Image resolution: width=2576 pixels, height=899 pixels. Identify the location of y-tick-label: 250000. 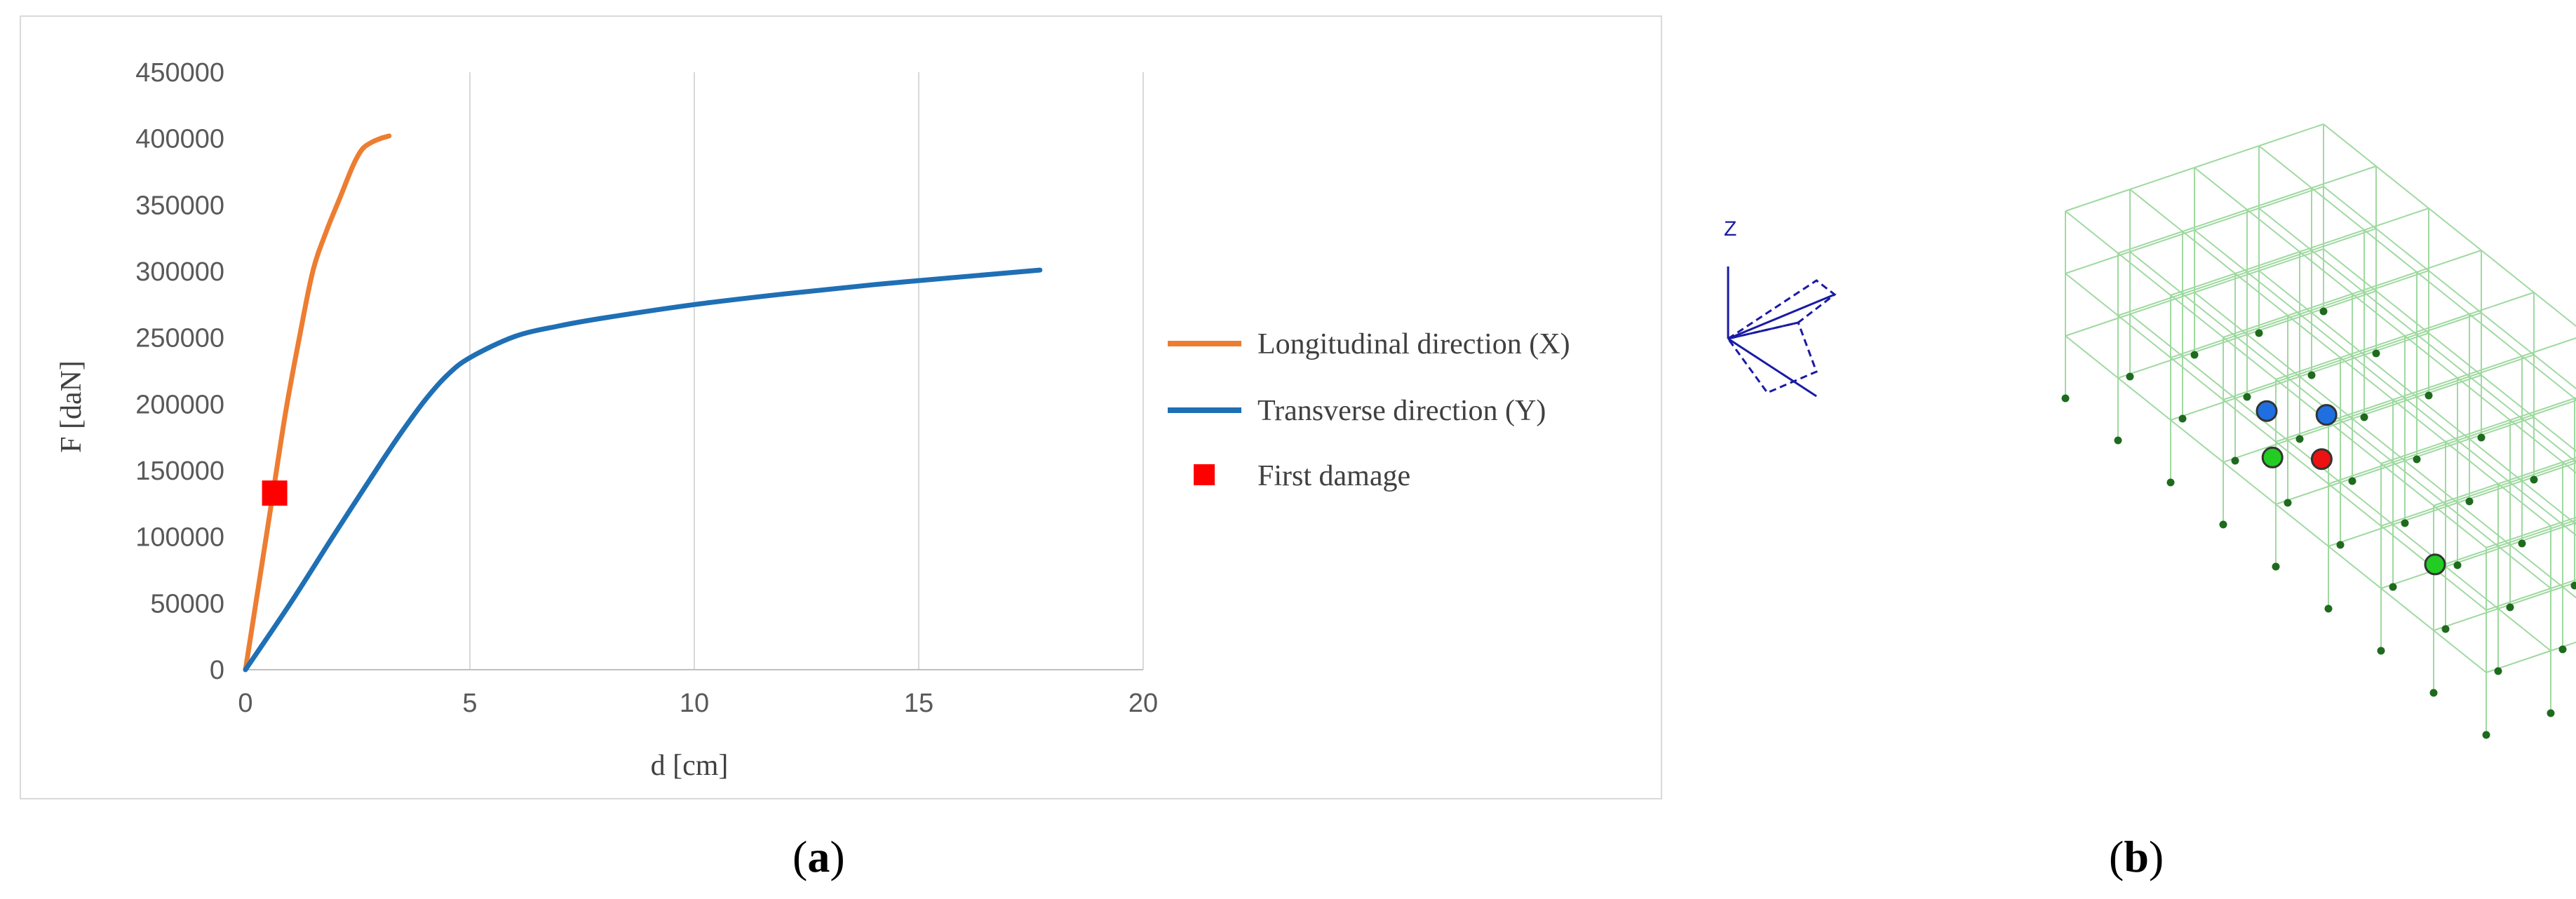
(179, 338).